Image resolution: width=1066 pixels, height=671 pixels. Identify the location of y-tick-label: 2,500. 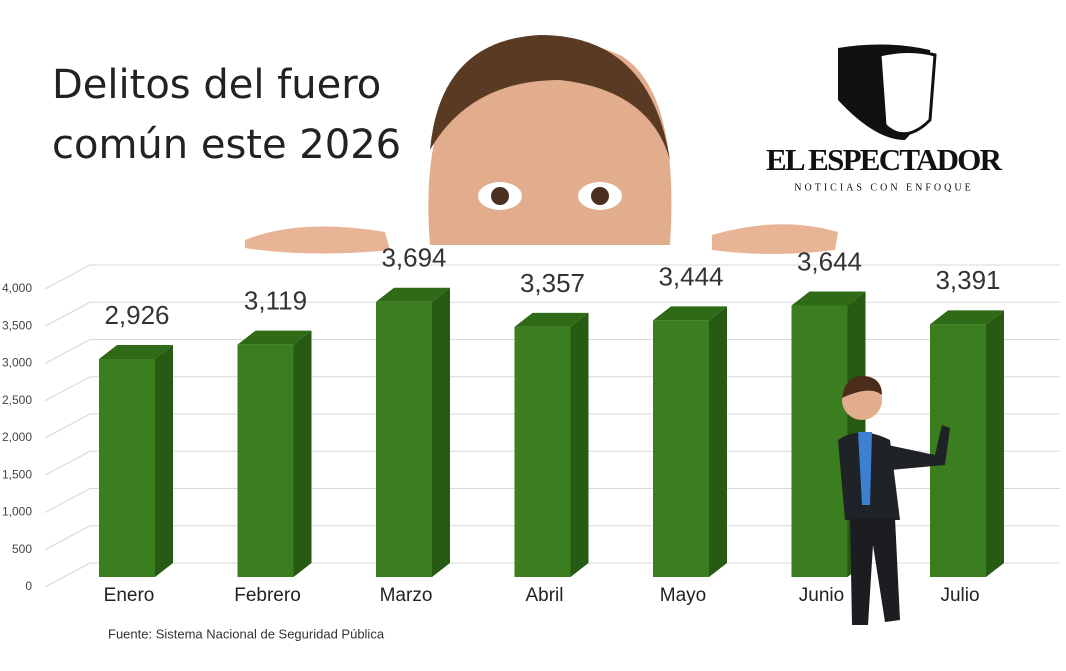
(17, 400).